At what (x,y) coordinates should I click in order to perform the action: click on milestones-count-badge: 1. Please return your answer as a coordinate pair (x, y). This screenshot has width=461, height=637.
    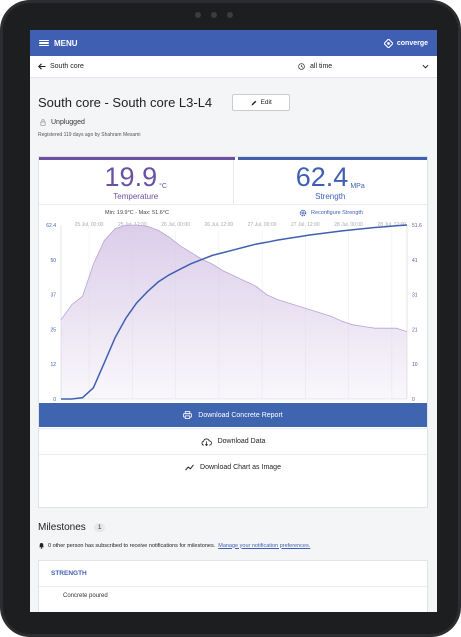
    Looking at the image, I should click on (99, 527).